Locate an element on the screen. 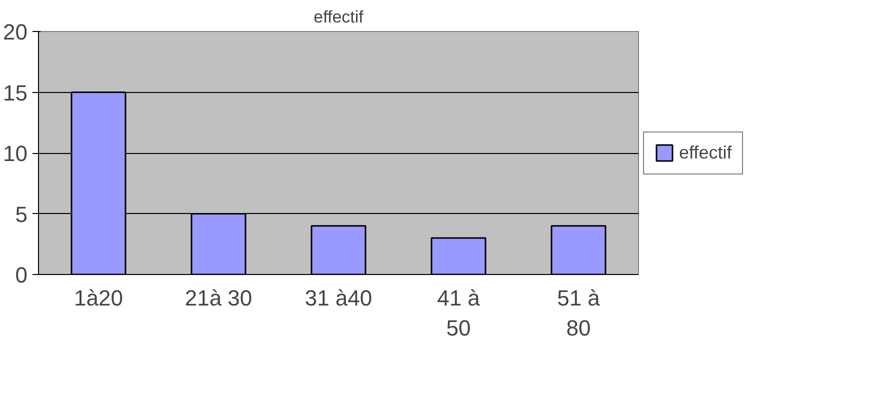  x-tick-label: 41 à 50 is located at coordinates (459, 313).